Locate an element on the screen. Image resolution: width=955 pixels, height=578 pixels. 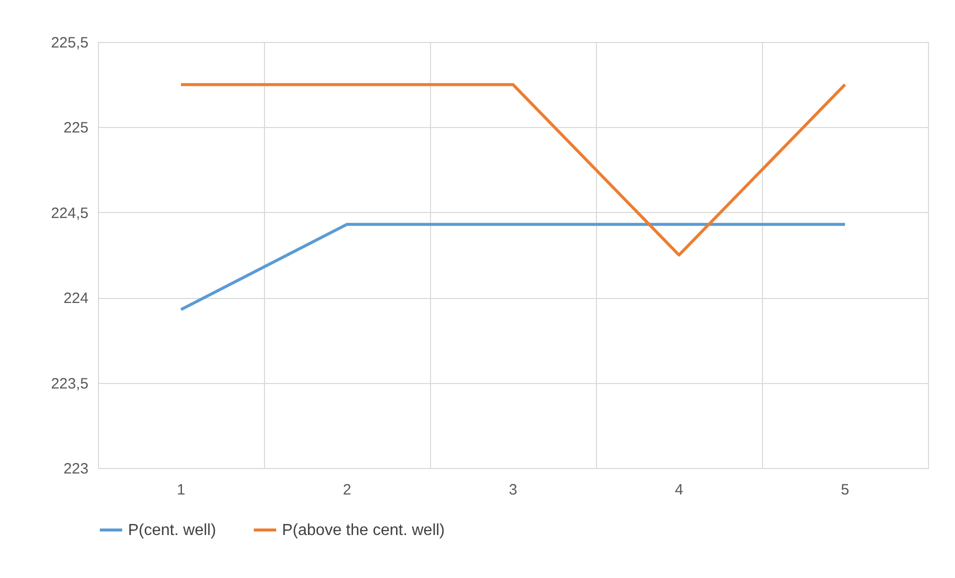
y-tick-label: 225,5 is located at coordinates (69, 43).